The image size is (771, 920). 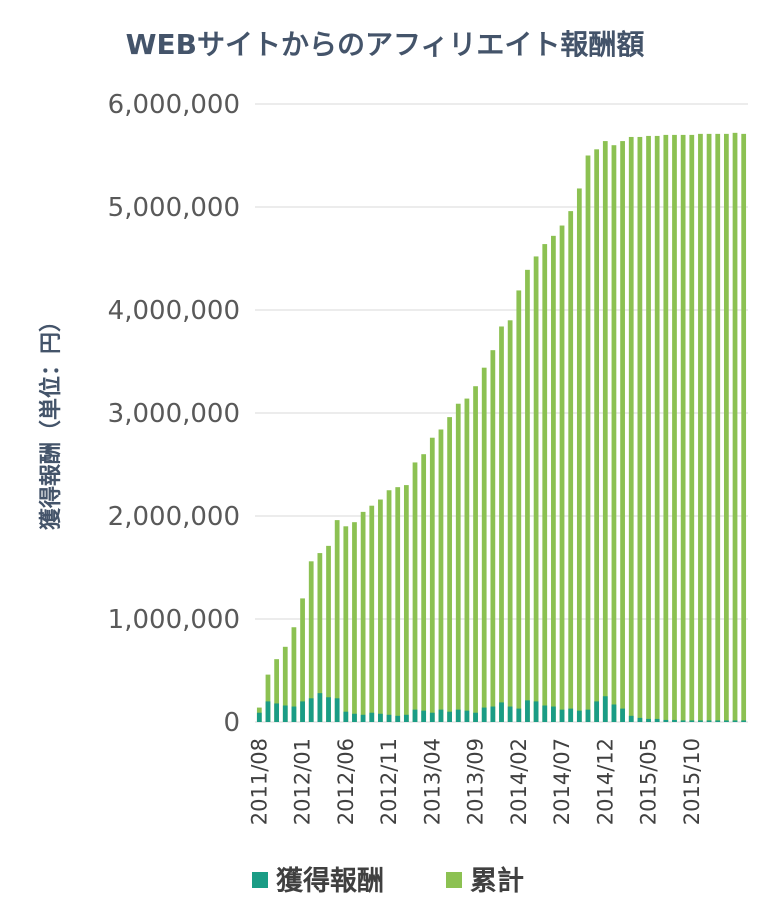 What do you see at coordinates (454, 880) in the screenshot?
I see `legend-swatch-cumulative` at bounding box center [454, 880].